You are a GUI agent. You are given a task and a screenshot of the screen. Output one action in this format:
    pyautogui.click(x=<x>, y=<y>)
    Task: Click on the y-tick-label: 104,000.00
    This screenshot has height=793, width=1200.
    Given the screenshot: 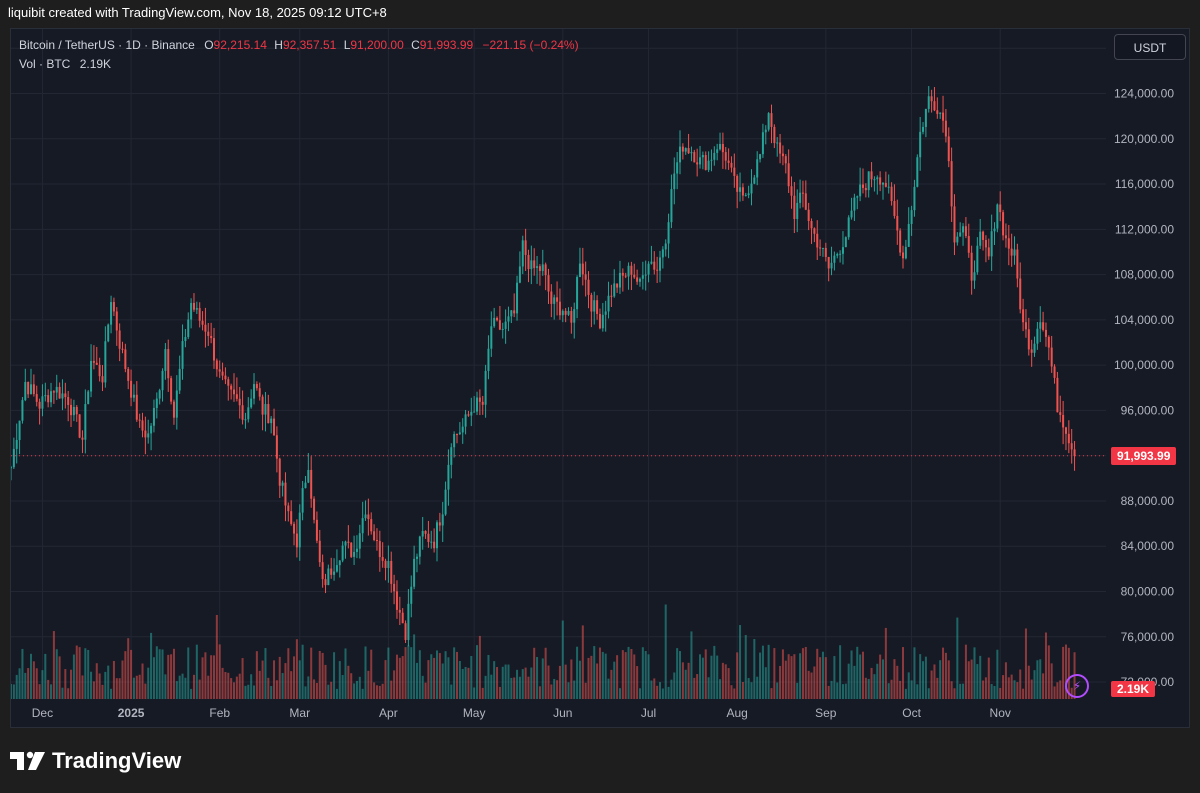 What is the action you would take?
    pyautogui.click(x=1144, y=320)
    